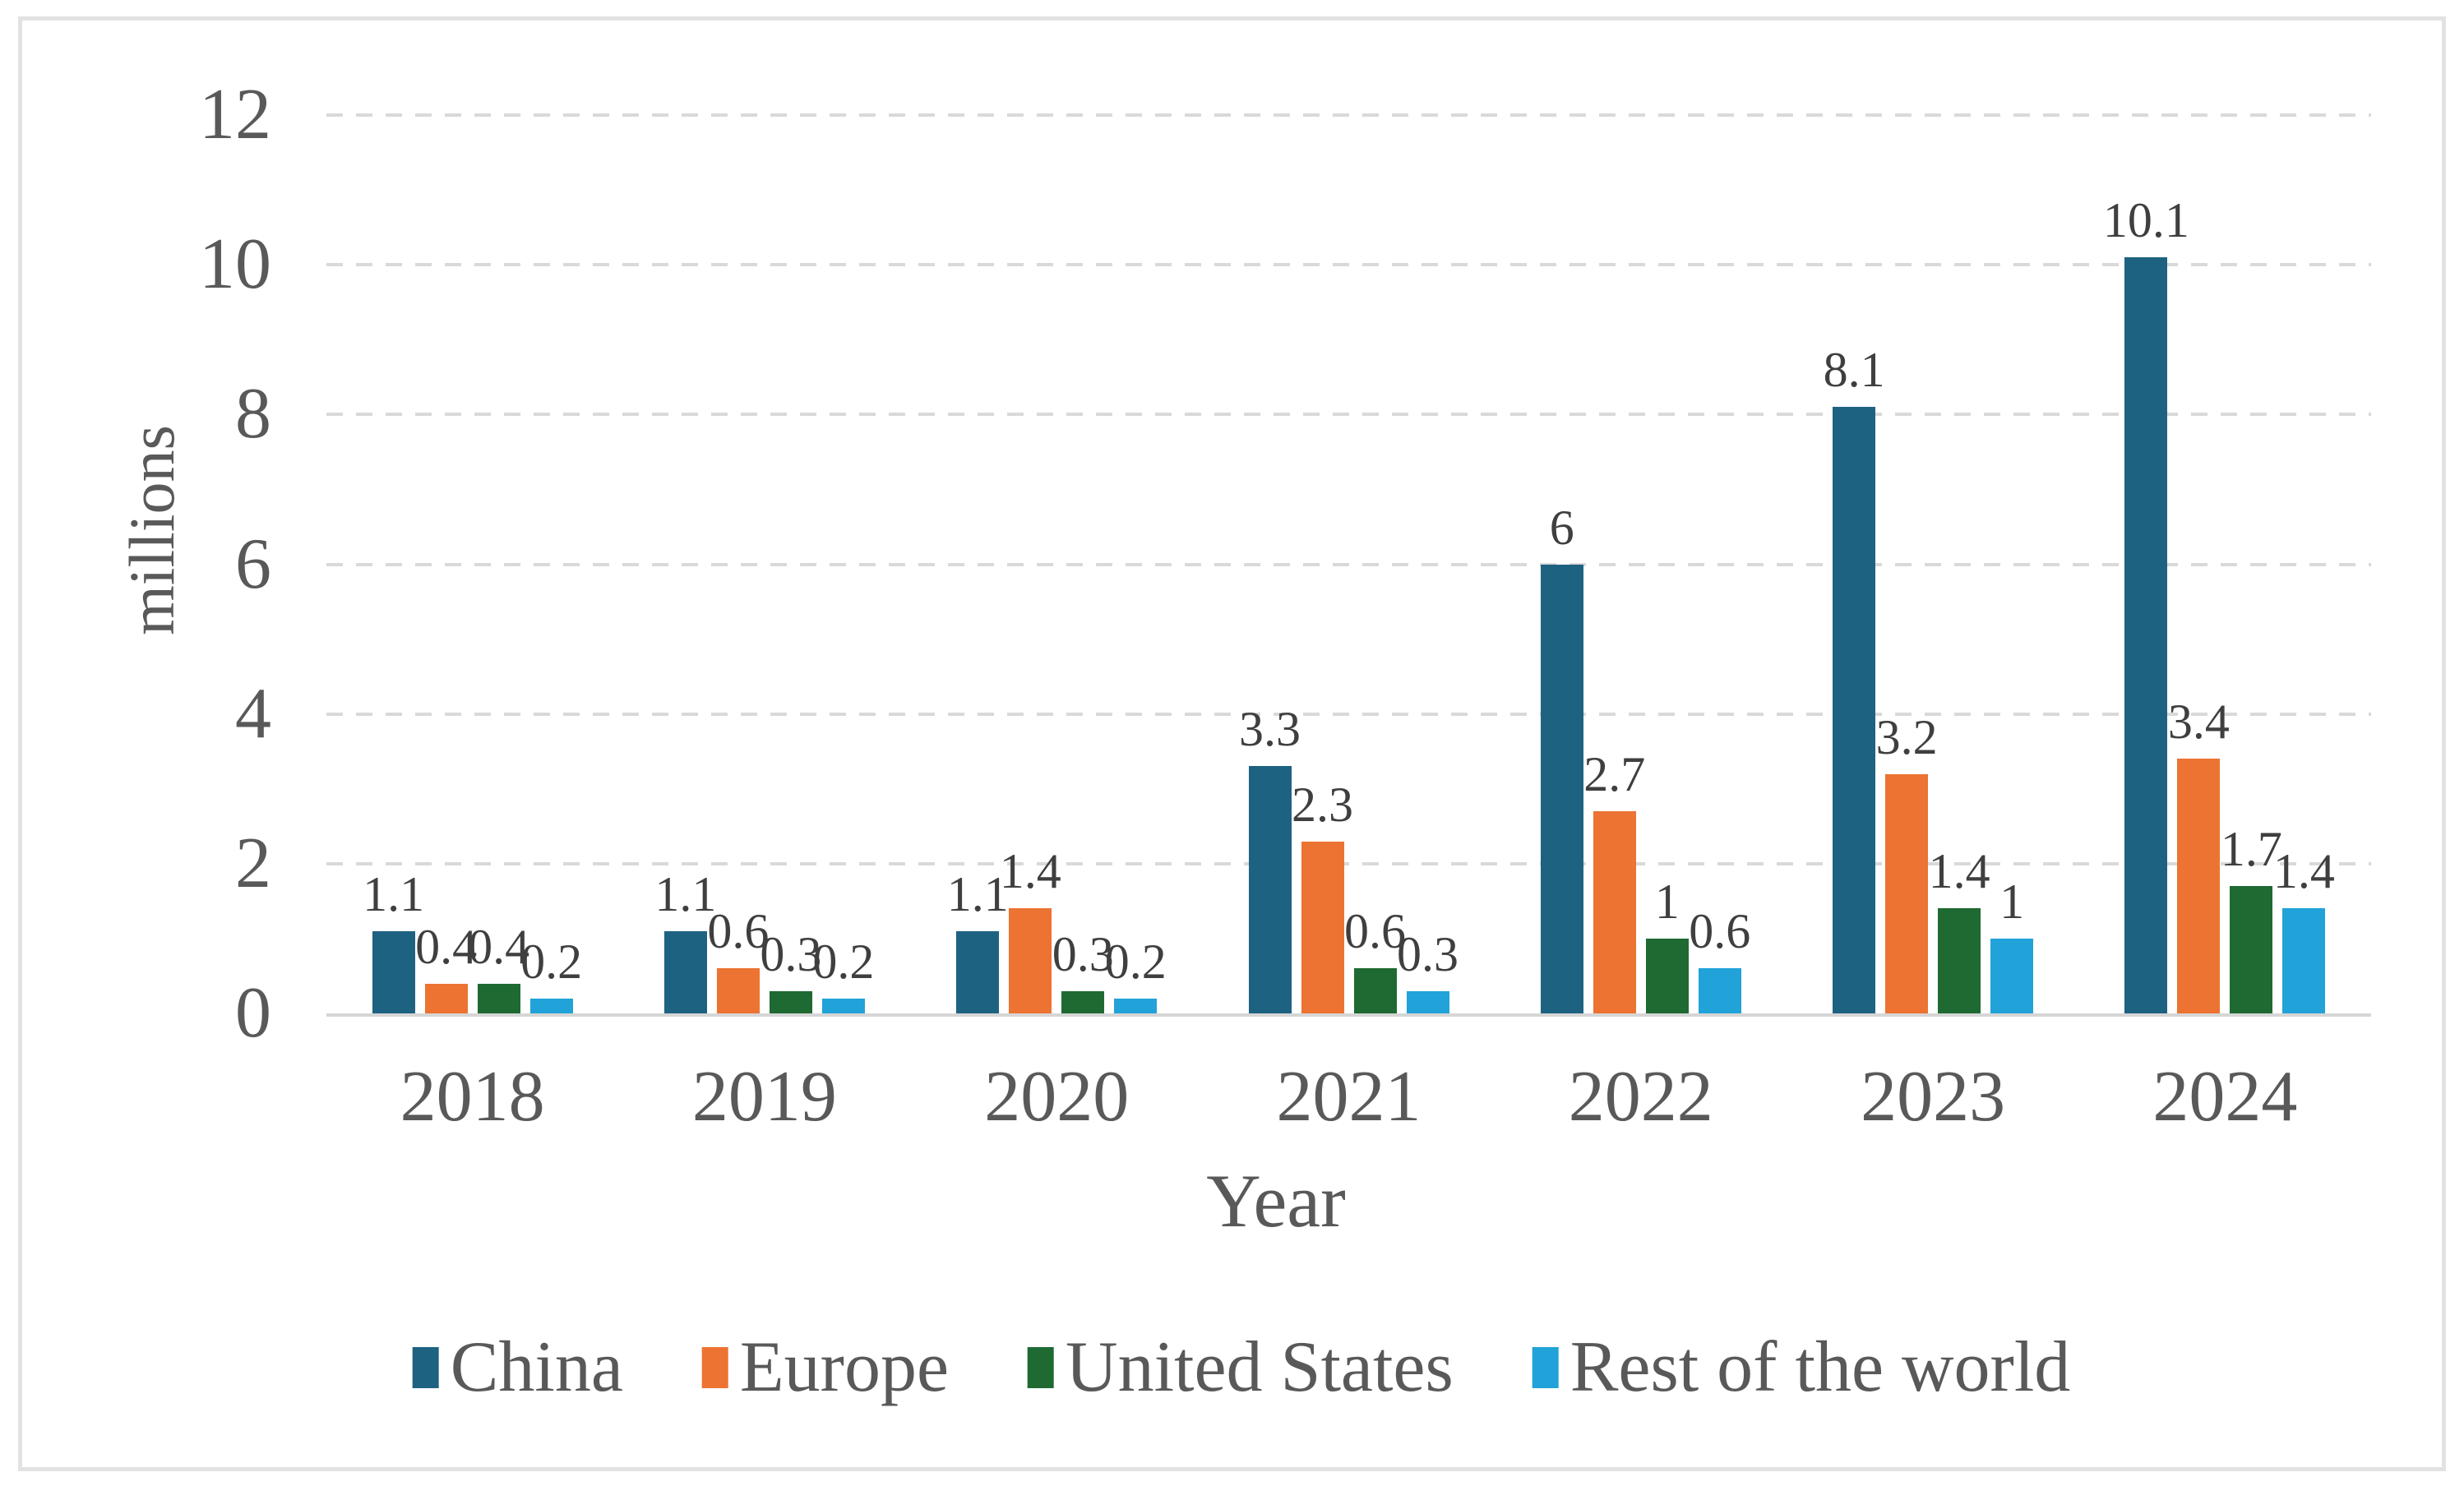  What do you see at coordinates (1270, 729) in the screenshot?
I see `bar-value-label: 3.3` at bounding box center [1270, 729].